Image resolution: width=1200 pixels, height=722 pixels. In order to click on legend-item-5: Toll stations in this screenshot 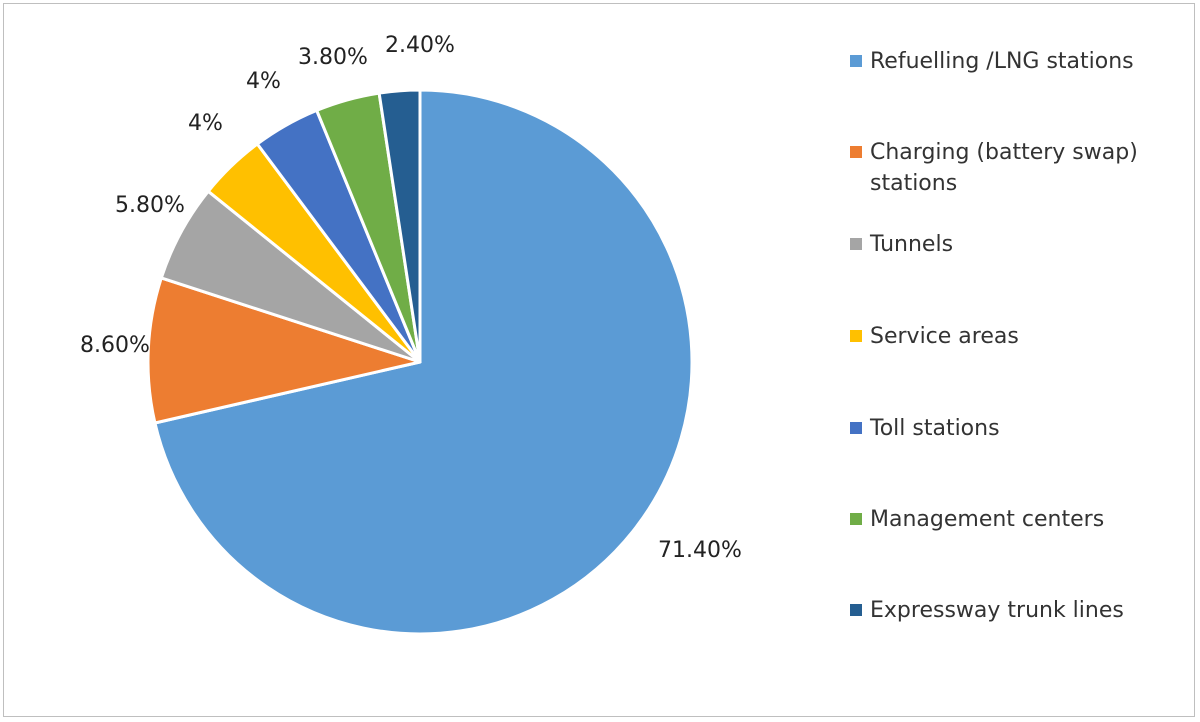, I will do `click(925, 428)`.